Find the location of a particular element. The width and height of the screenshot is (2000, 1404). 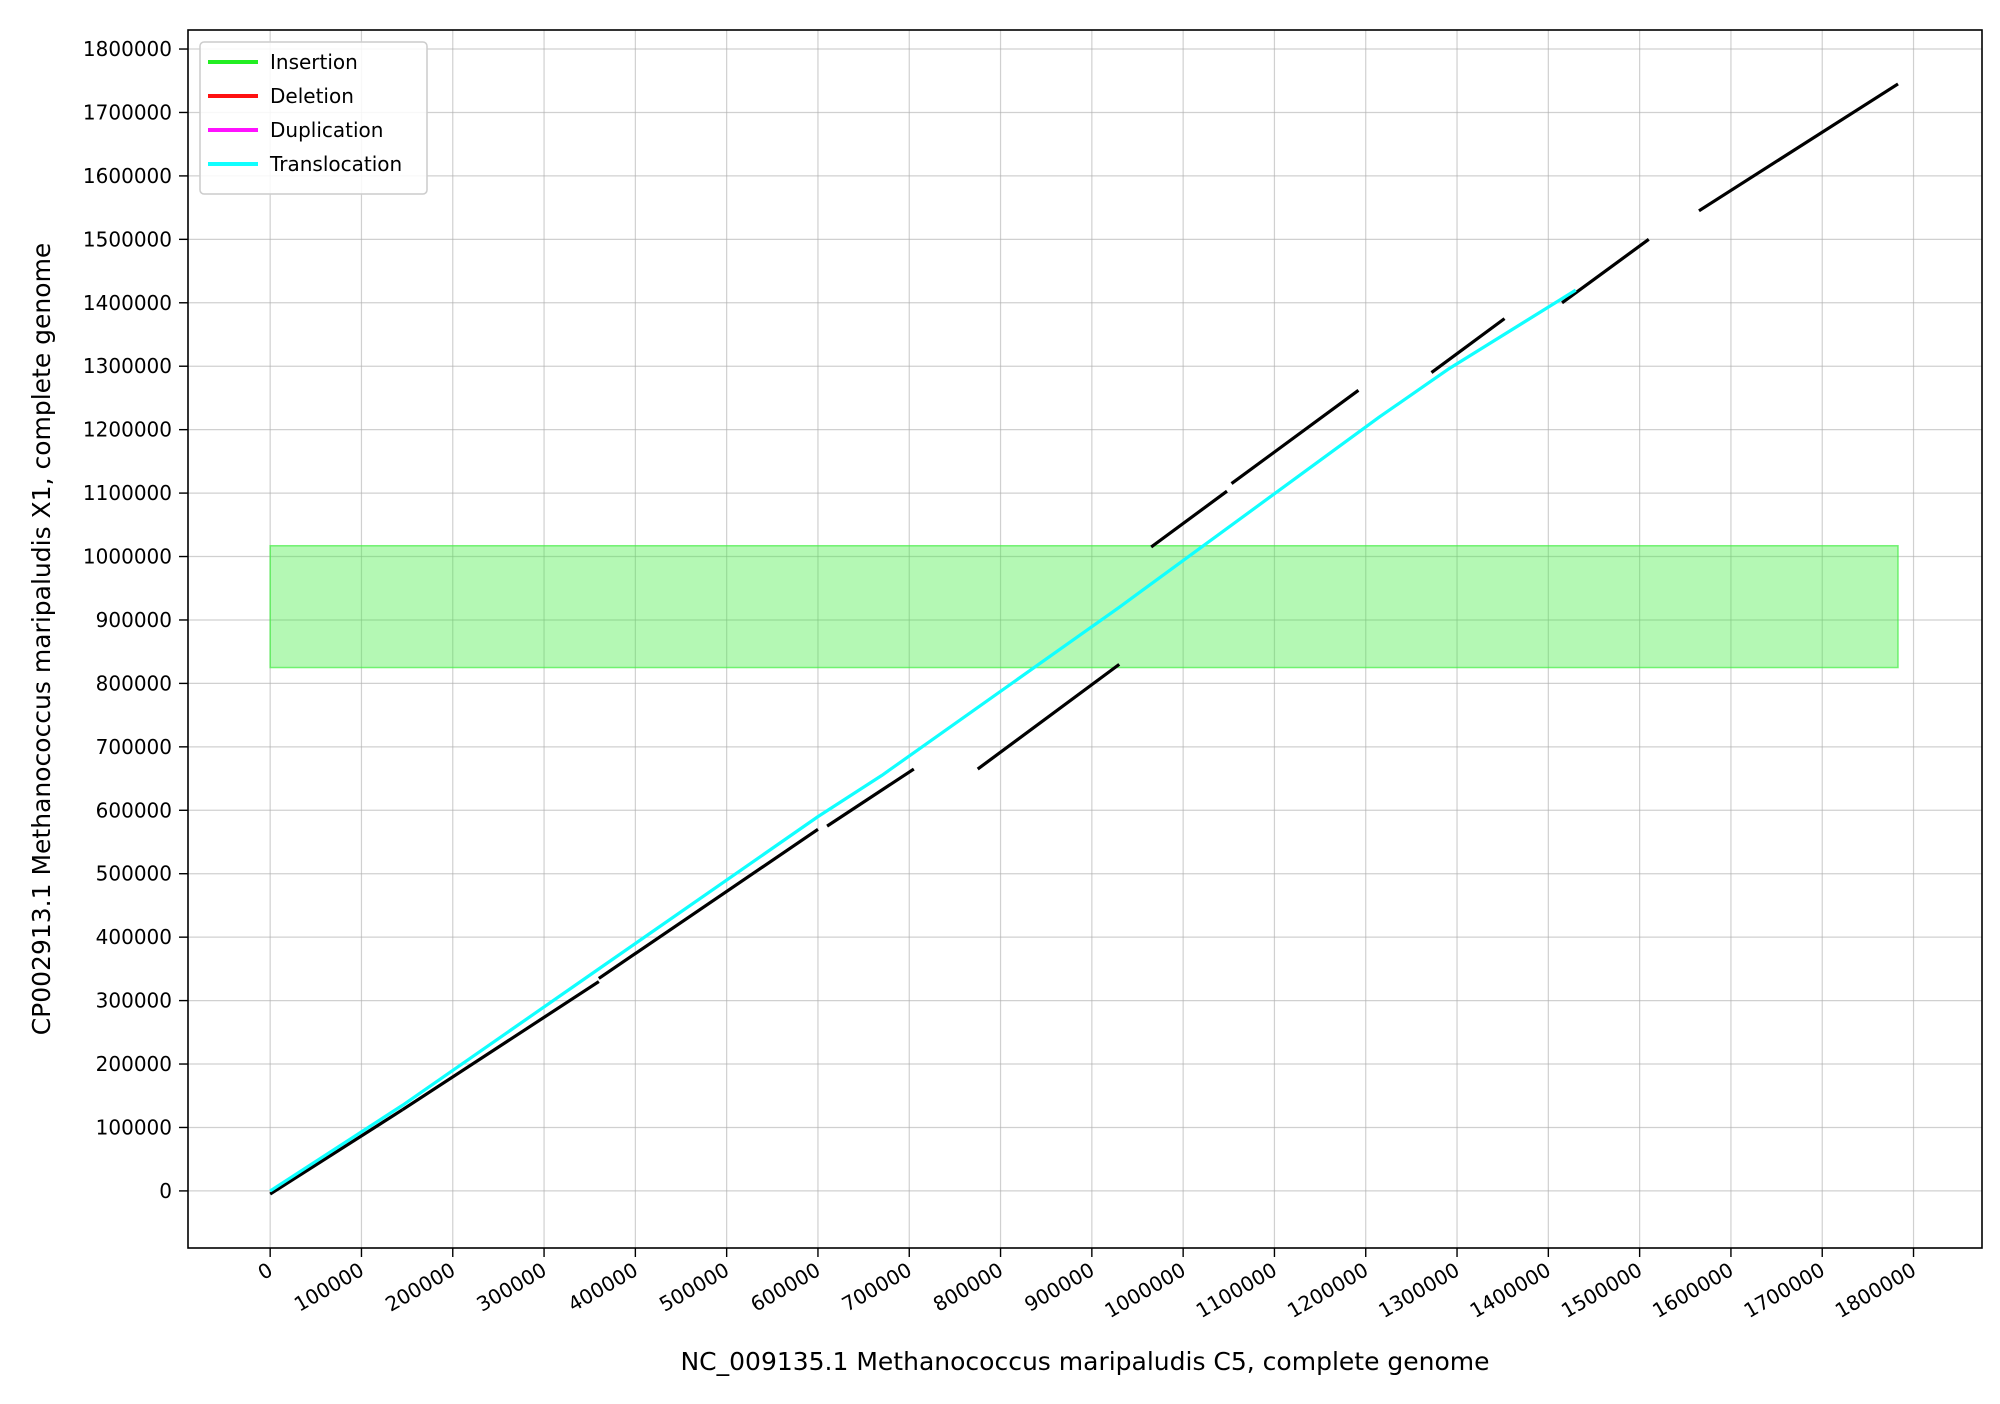

y-tick-label: 100000 is located at coordinates (134, 1127).